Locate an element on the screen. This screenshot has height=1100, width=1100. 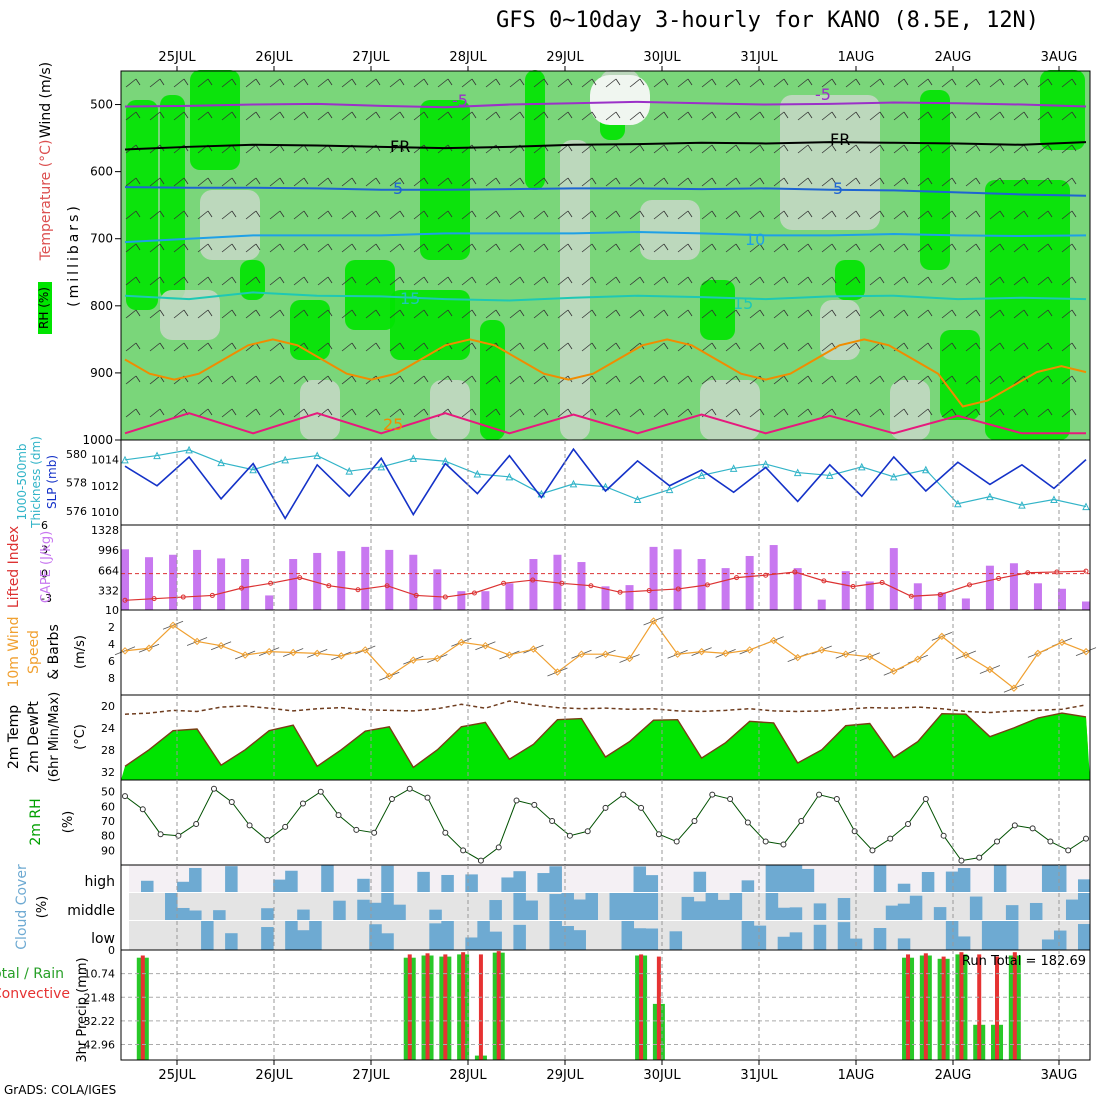
rh-moist-region is located at coordinates (1062, 110).